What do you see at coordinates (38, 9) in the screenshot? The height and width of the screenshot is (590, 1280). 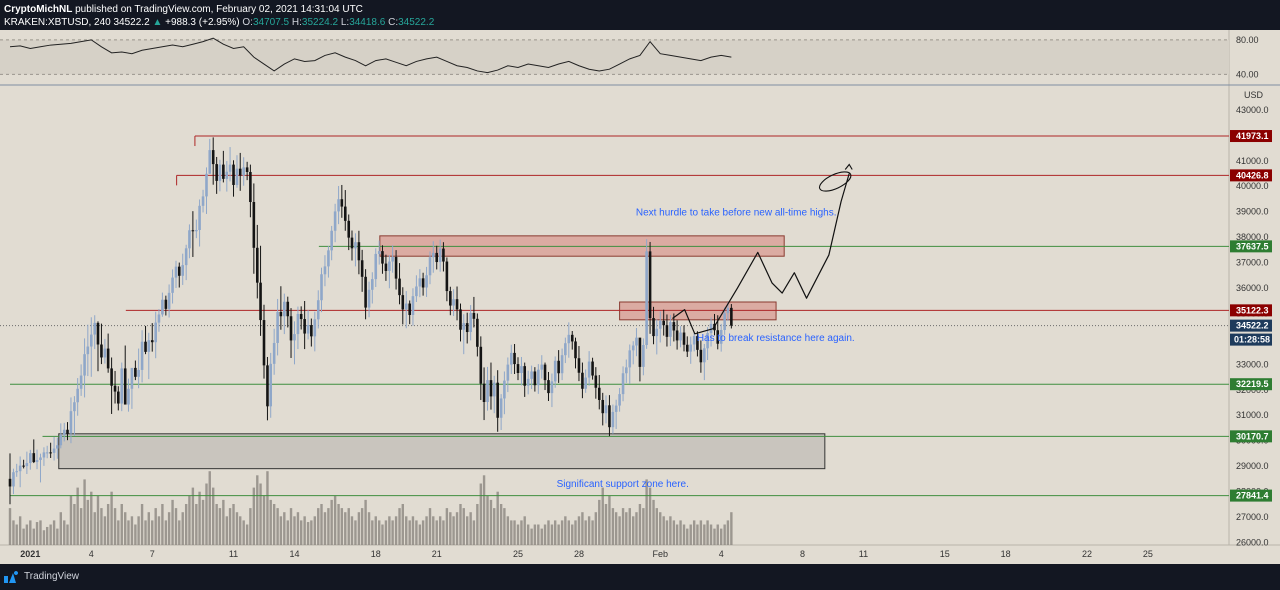 I see `author-name: CryptoMichNL` at bounding box center [38, 9].